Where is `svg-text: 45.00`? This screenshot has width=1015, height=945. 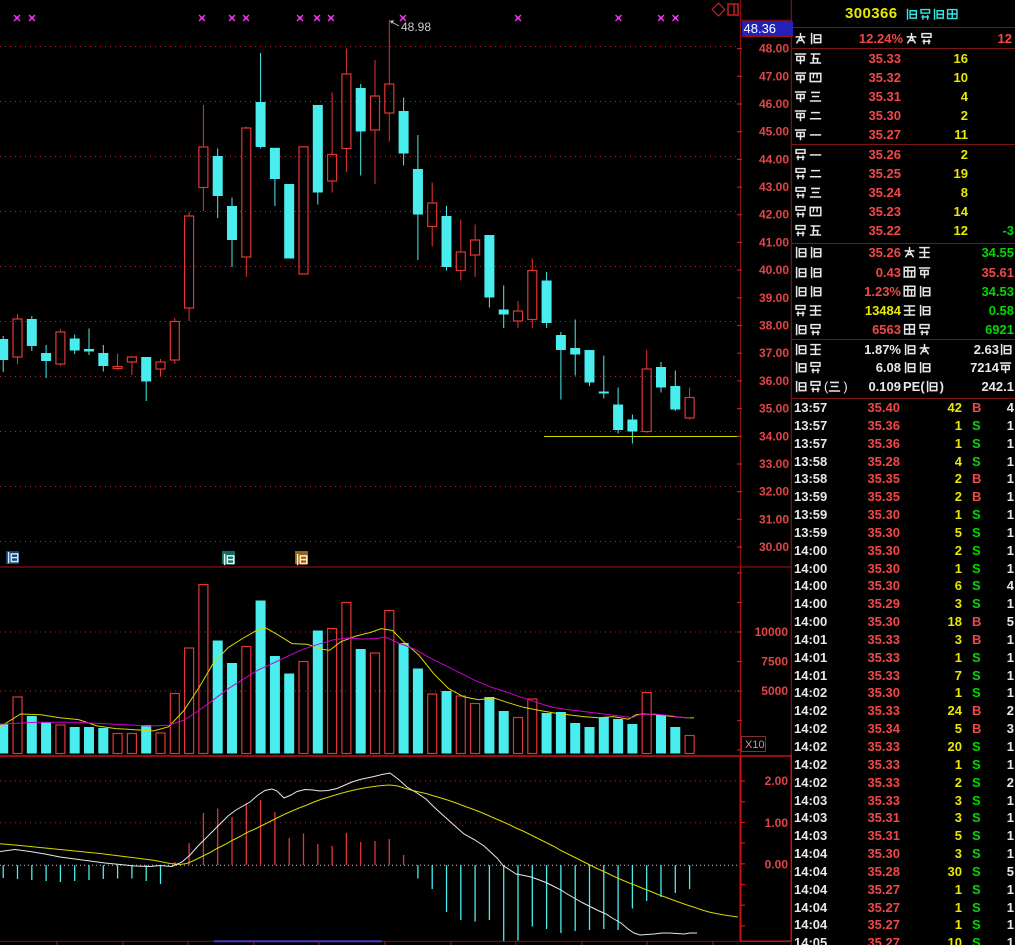 svg-text: 45.00 is located at coordinates (774, 132).